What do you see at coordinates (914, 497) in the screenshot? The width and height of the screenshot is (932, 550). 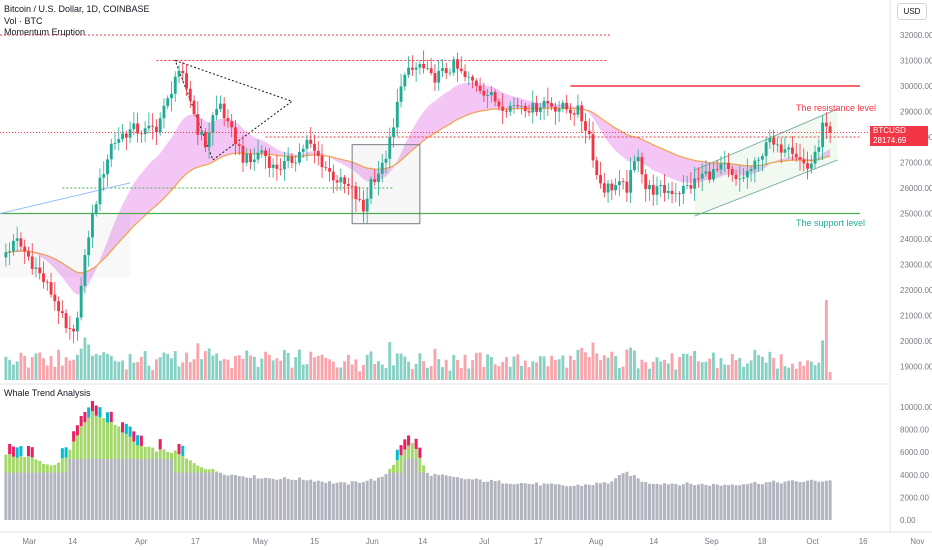 I see `whale-tick-label: 2000.00` at bounding box center [914, 497].